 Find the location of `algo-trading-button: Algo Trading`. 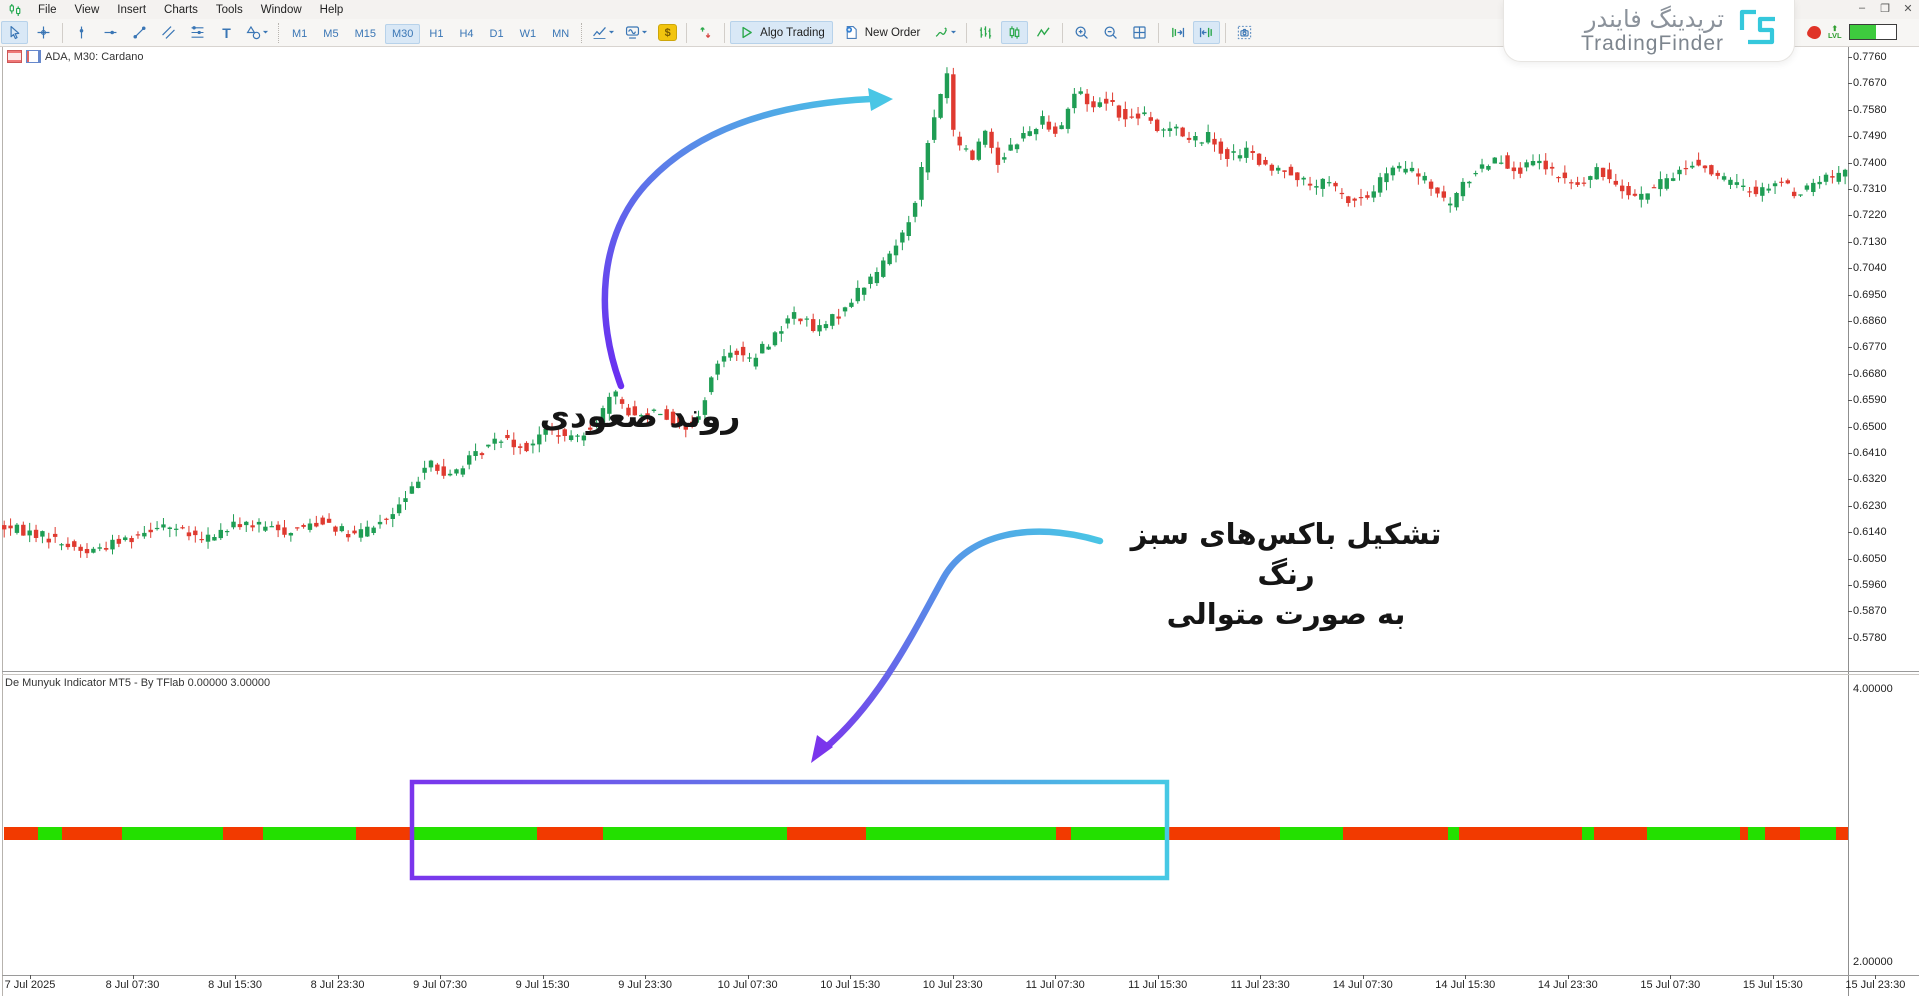

algo-trading-button: Algo Trading is located at coordinates (781, 32).